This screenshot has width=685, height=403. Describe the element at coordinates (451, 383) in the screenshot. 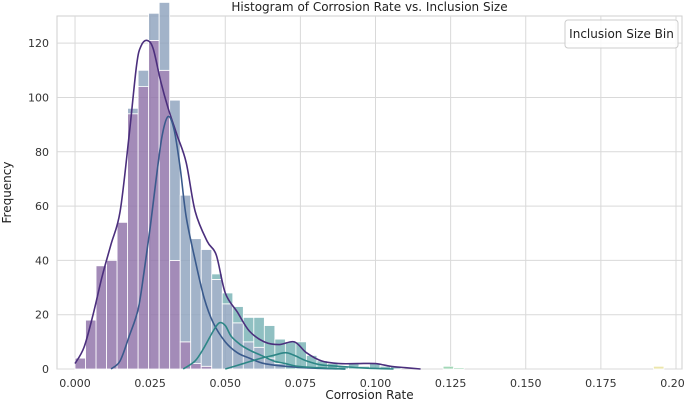

I see `x-tick-label: 0.125` at that location.